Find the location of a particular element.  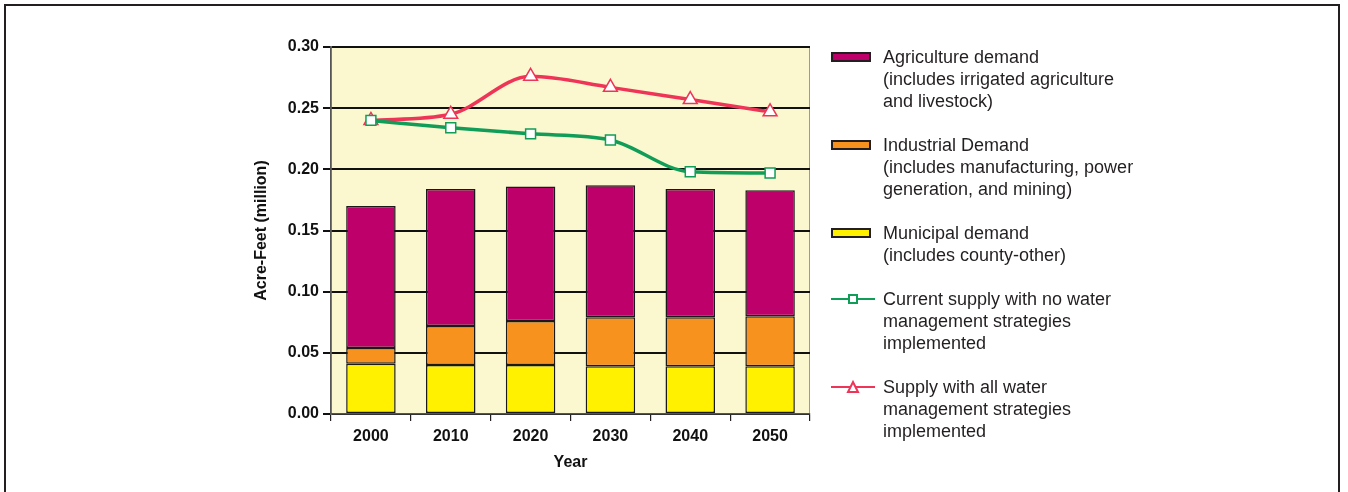

y-tick-label: 0.25 is located at coordinates (303, 107).